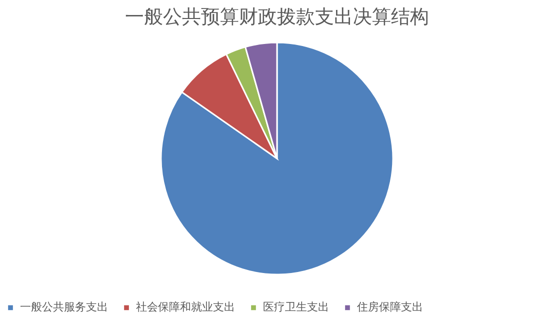 The height and width of the screenshot is (324, 554). What do you see at coordinates (277, 17) in the screenshot?
I see `chart-title: 一般公共预算财政拨款支出决算结构` at bounding box center [277, 17].